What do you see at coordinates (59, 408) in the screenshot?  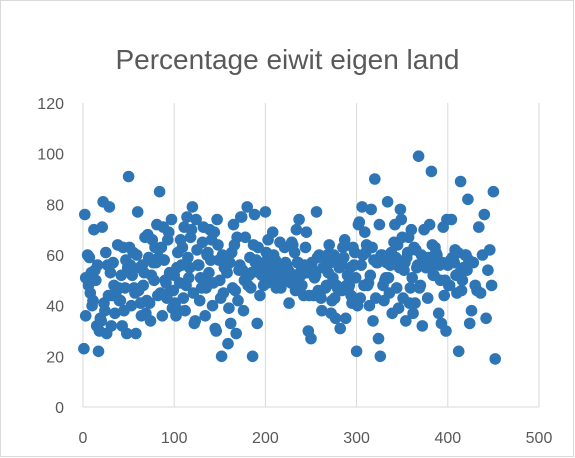 I see `y-tick-label: 0` at bounding box center [59, 408].